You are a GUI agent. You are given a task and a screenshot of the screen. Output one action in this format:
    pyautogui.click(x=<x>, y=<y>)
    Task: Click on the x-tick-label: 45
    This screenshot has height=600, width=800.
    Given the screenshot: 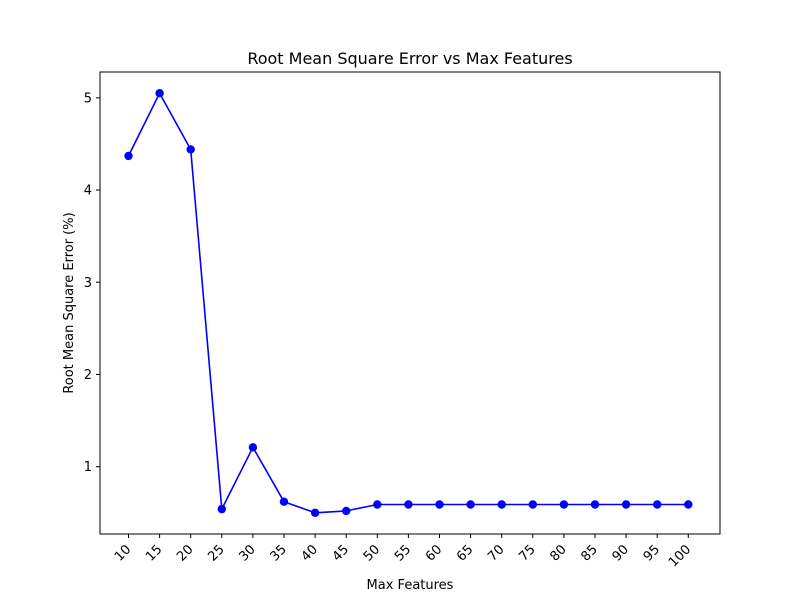 What is the action you would take?
    pyautogui.click(x=341, y=553)
    